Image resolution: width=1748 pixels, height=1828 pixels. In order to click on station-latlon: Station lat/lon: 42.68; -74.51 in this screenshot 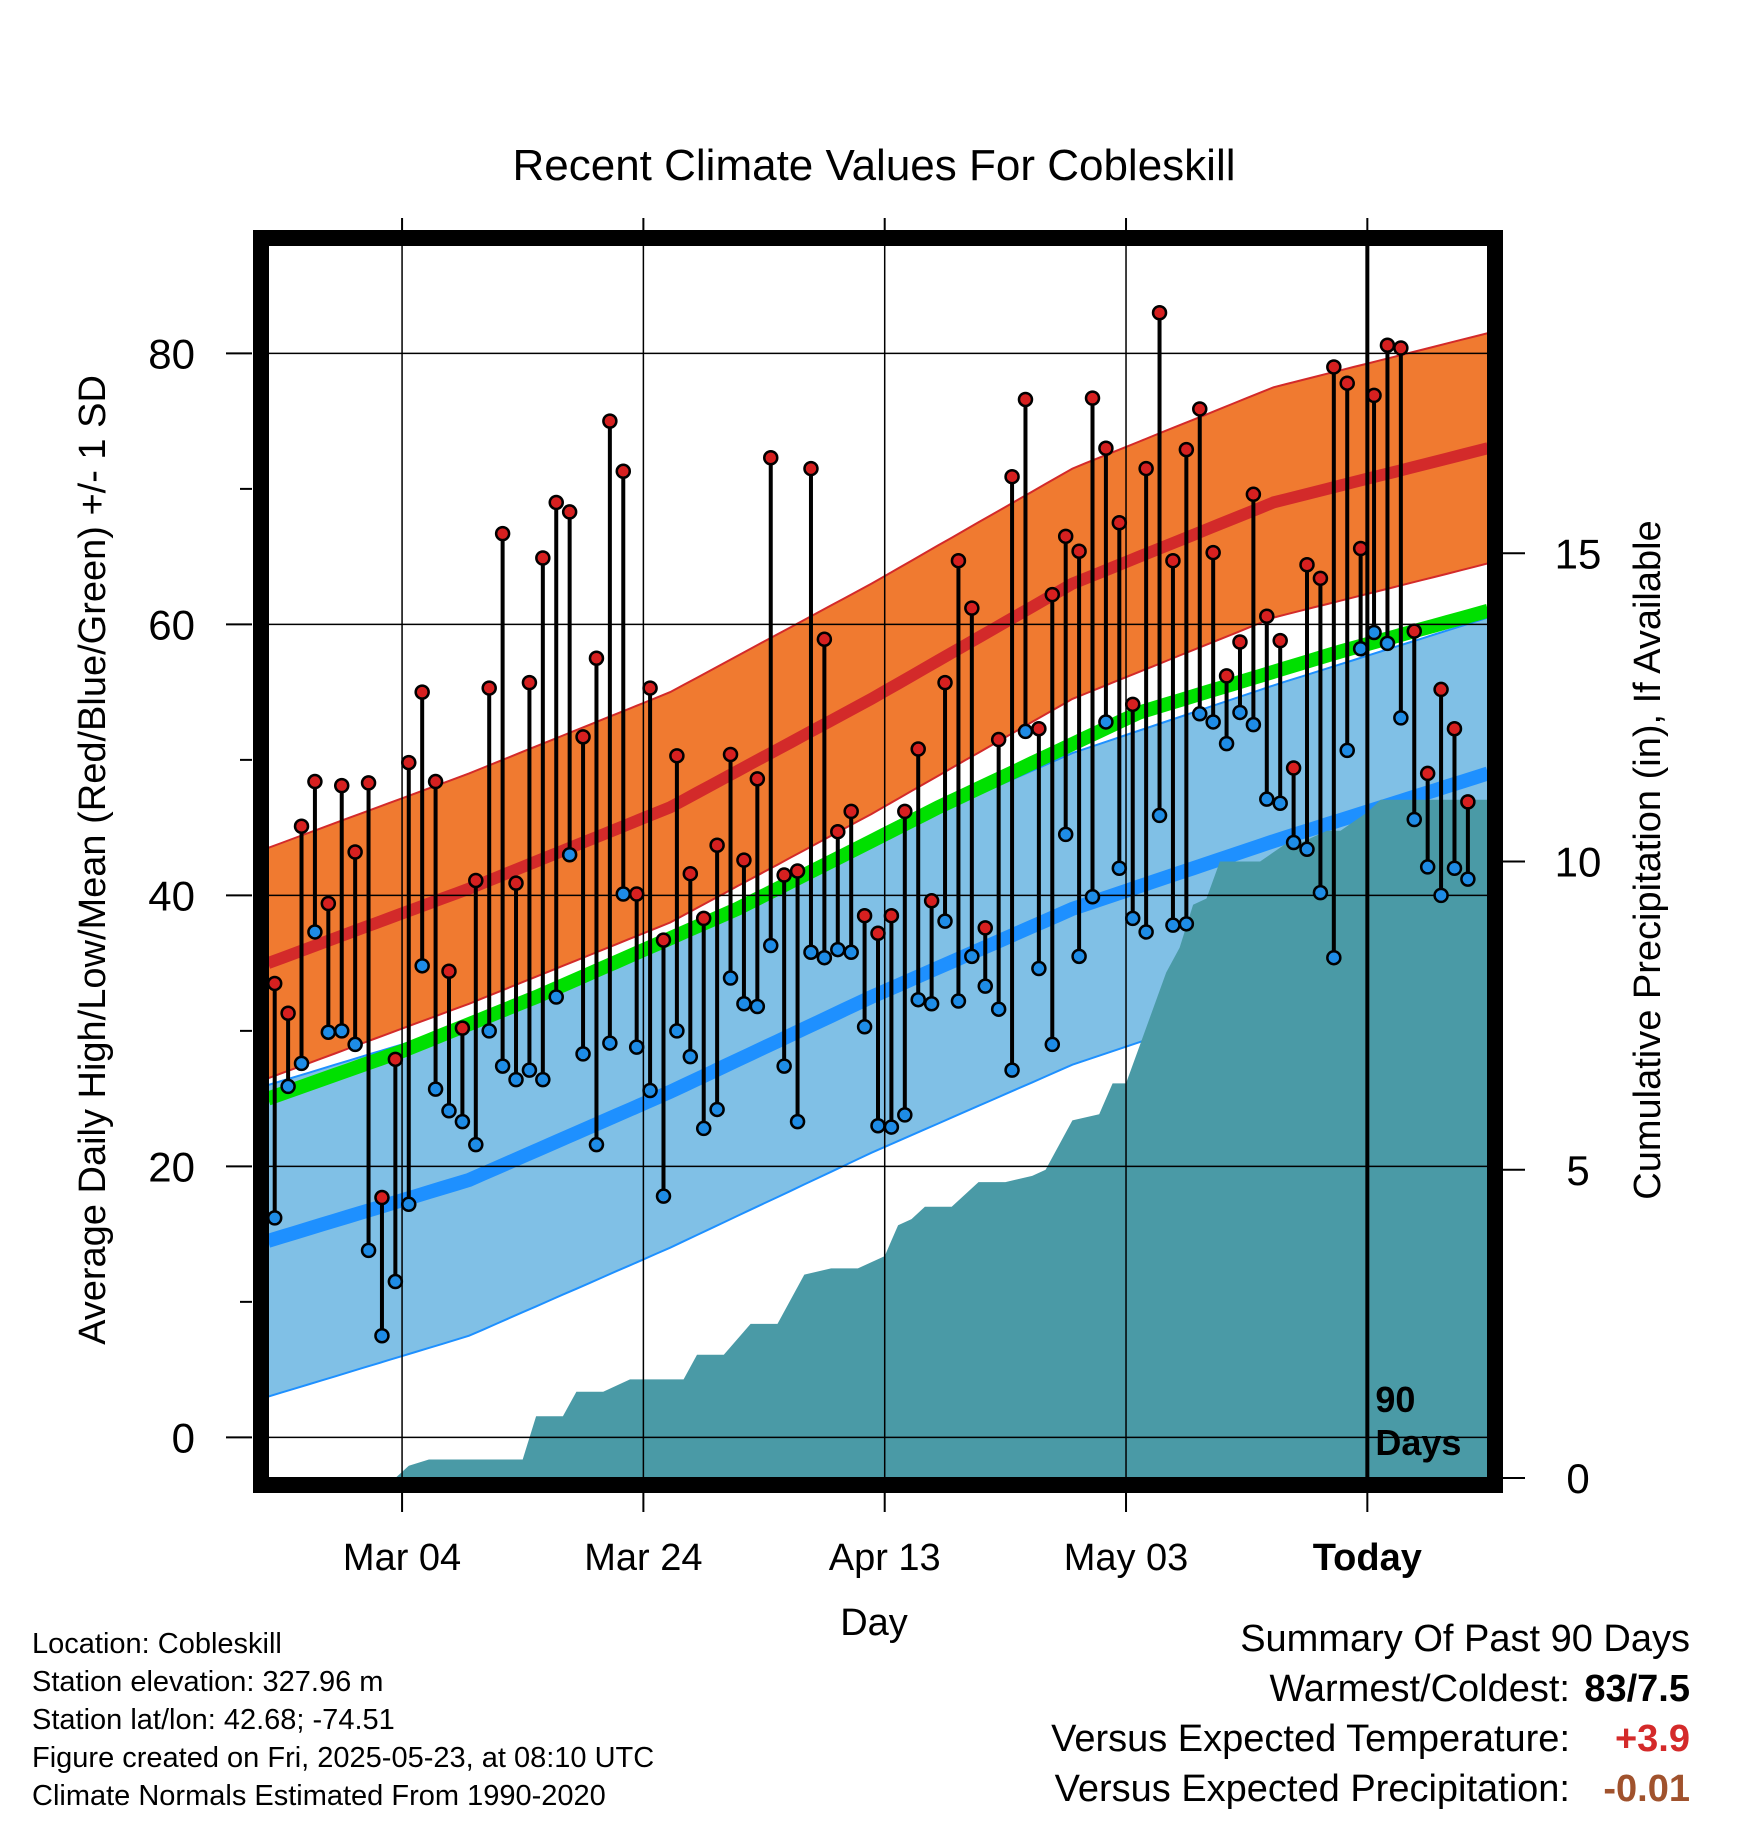, I will do `click(213, 1720)`.